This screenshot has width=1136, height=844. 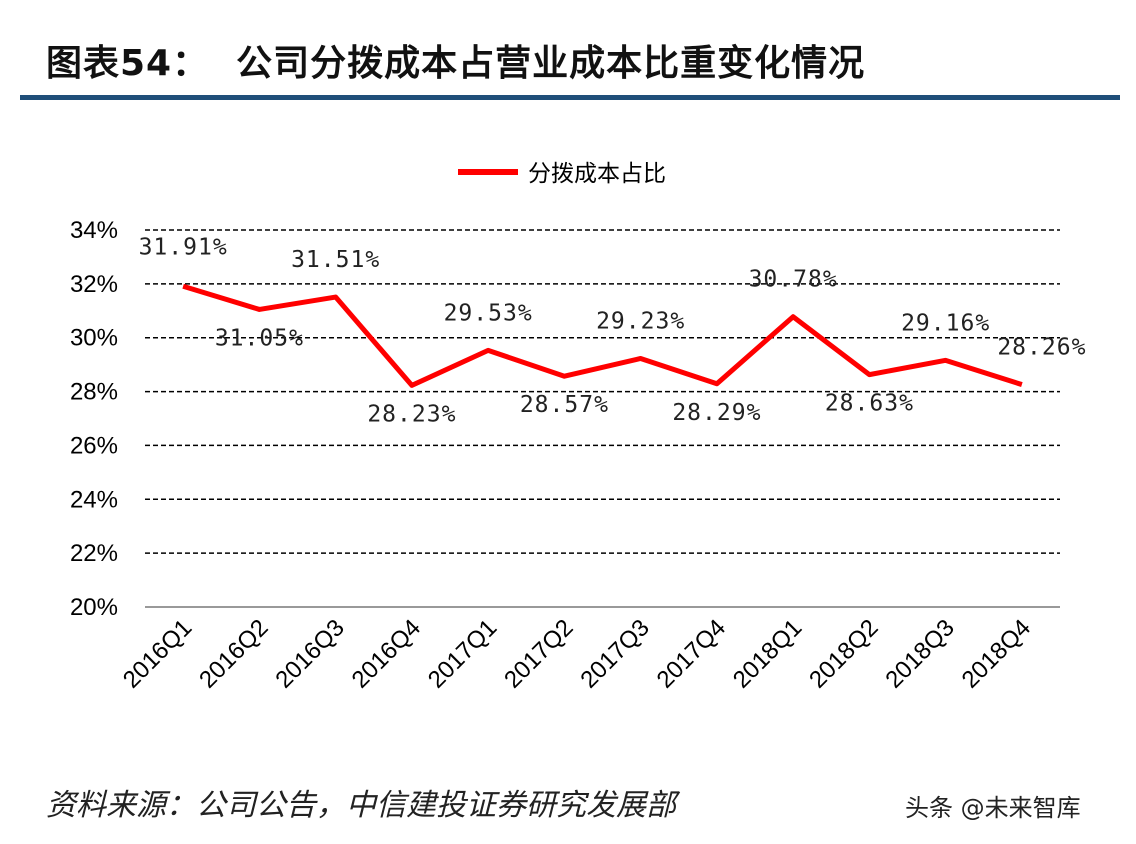 I want to click on y-tick-label: 22%, so click(x=94, y=553).